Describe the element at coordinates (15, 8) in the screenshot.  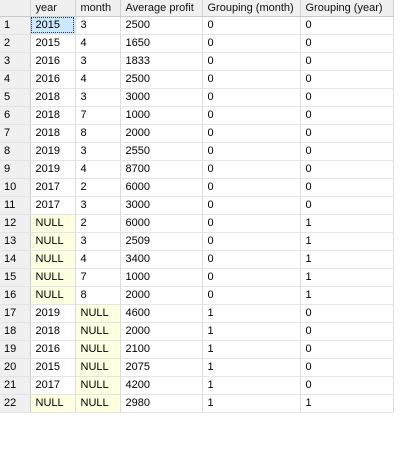
I see `row-number-header` at that location.